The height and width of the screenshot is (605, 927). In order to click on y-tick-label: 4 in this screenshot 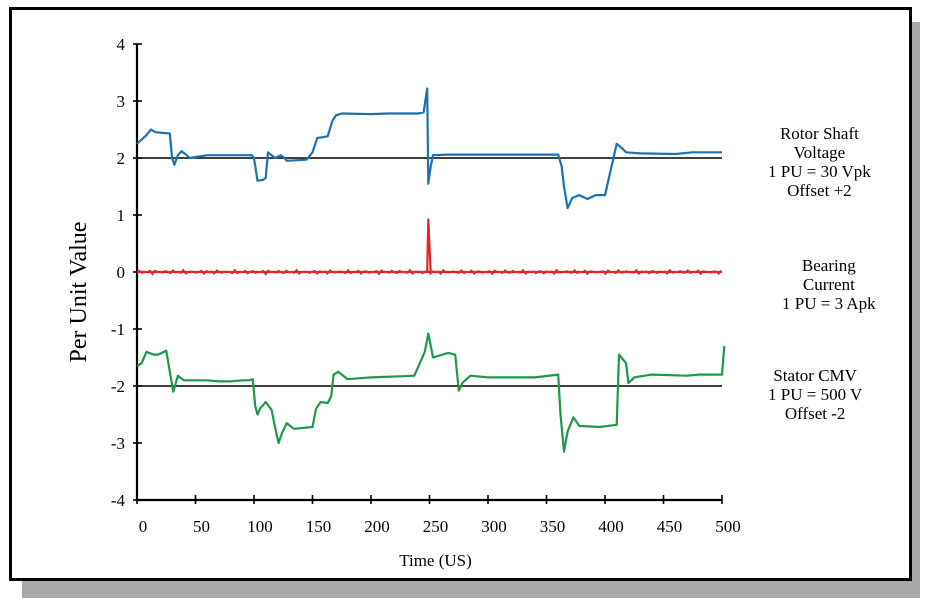, I will do `click(121, 44)`.